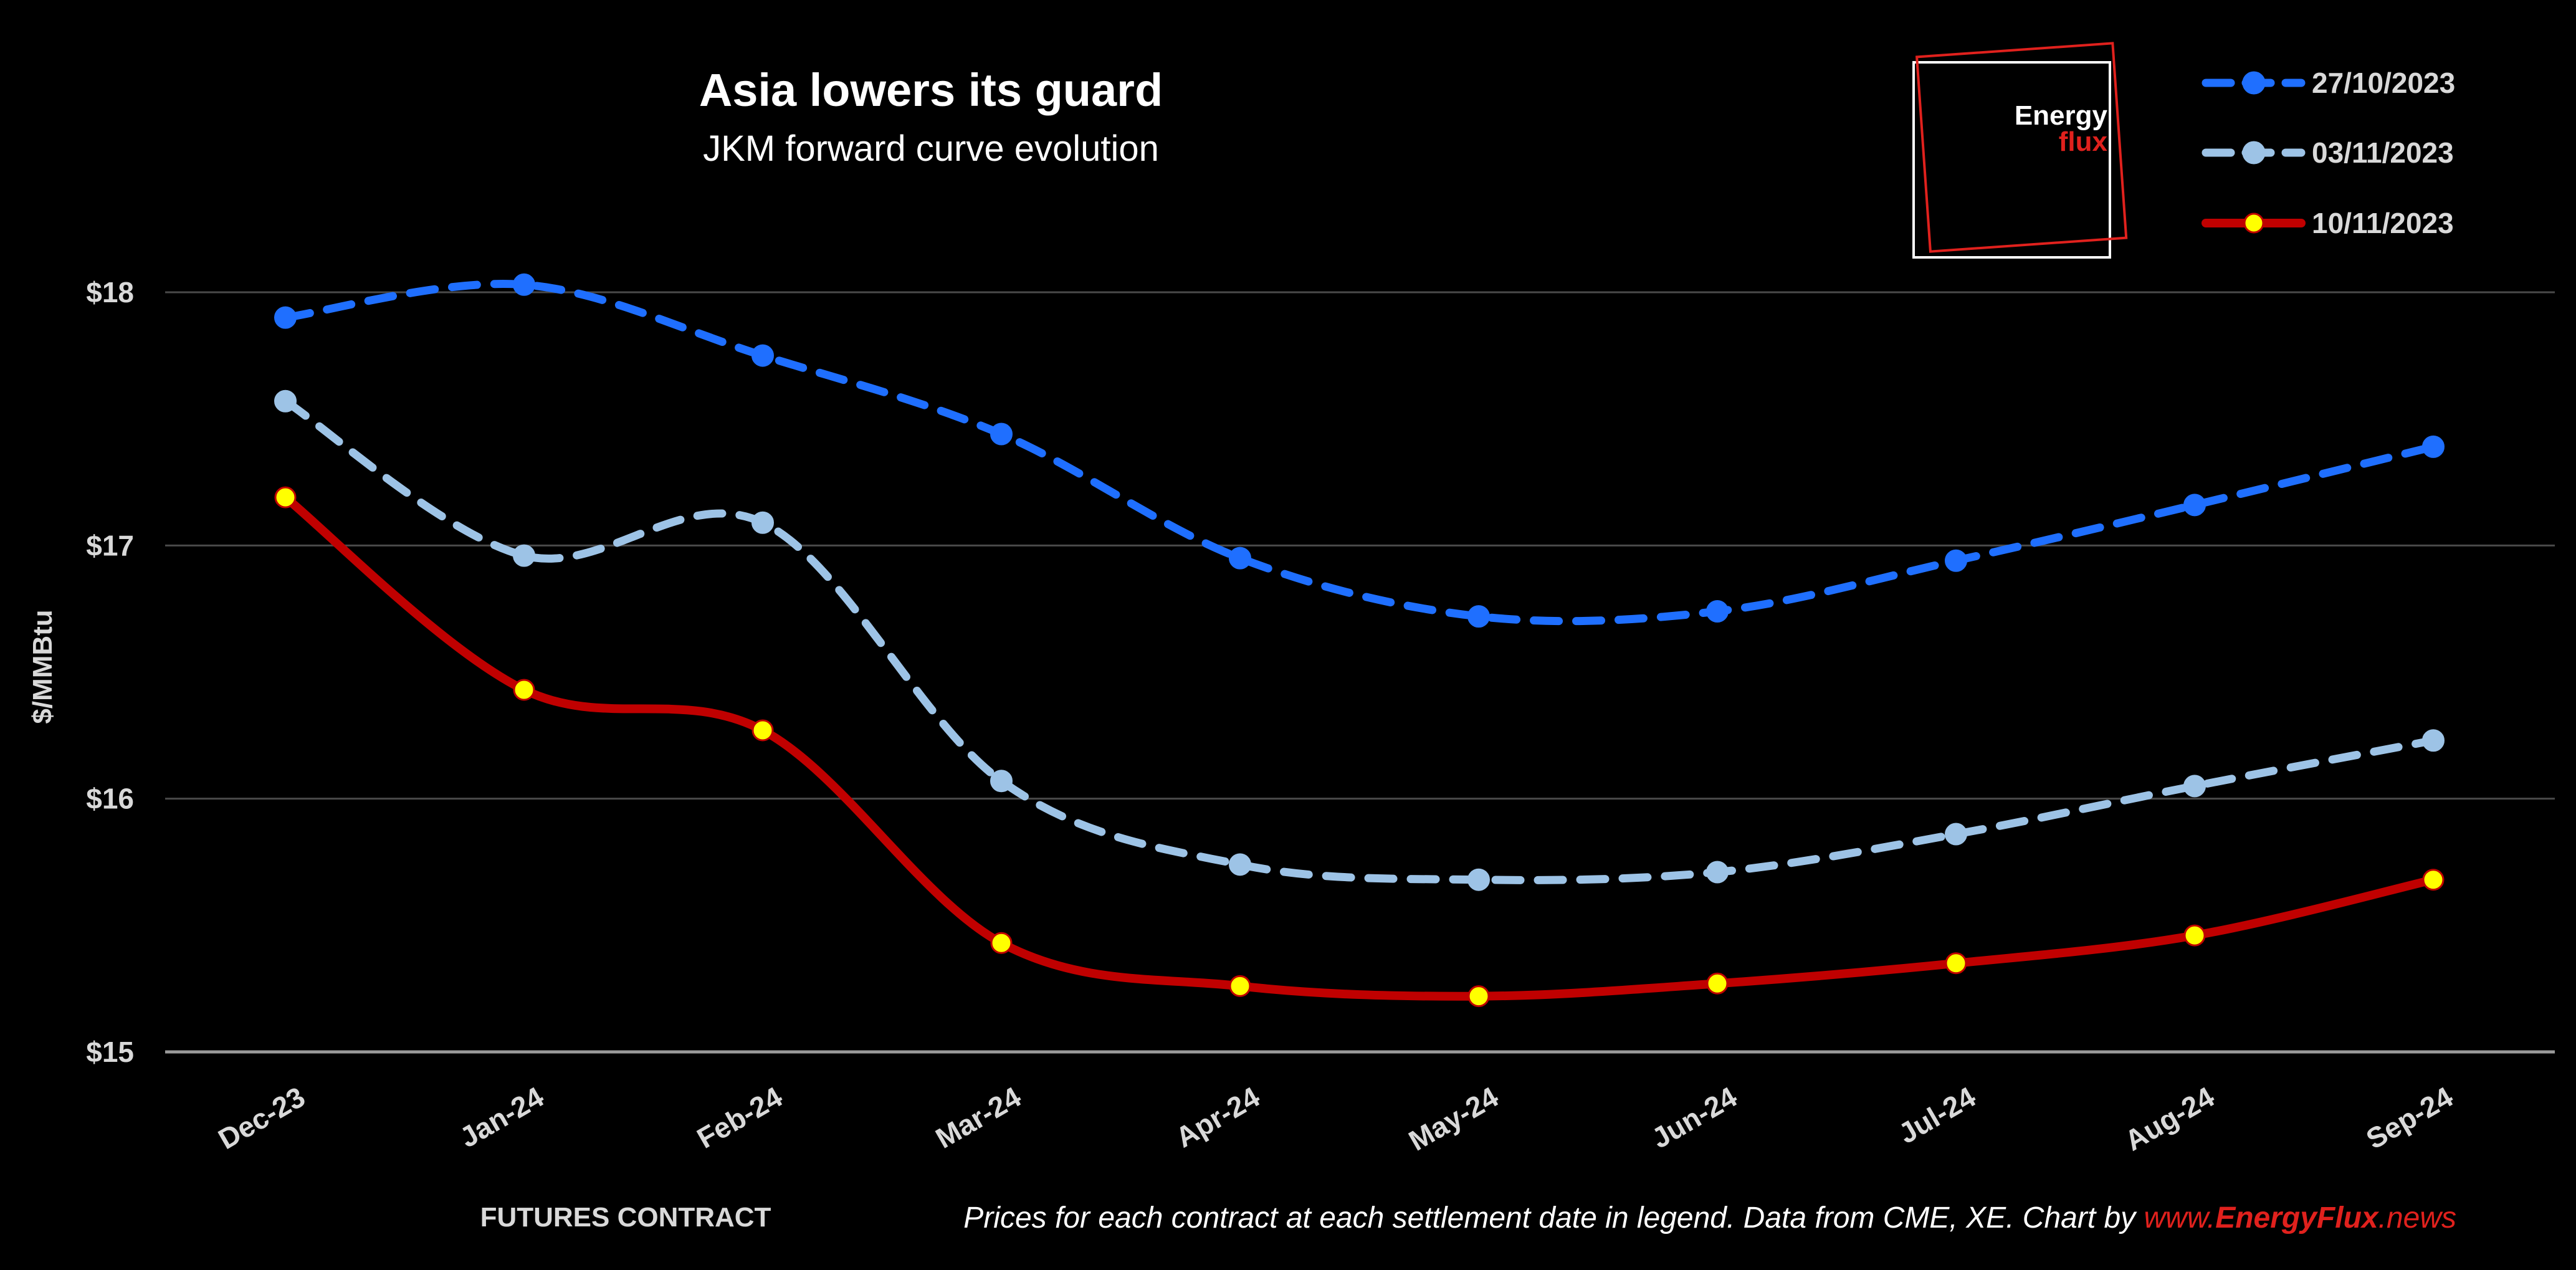  What do you see at coordinates (110, 292) in the screenshot?
I see `y-tick-label: $18` at bounding box center [110, 292].